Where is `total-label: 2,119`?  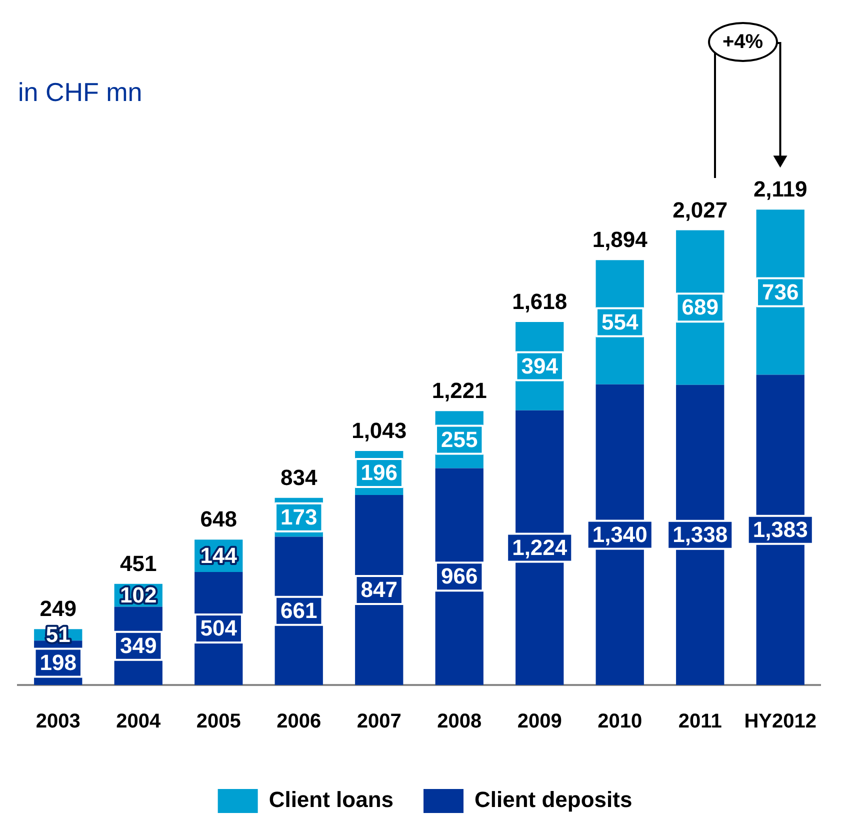 total-label: 2,119 is located at coordinates (780, 189).